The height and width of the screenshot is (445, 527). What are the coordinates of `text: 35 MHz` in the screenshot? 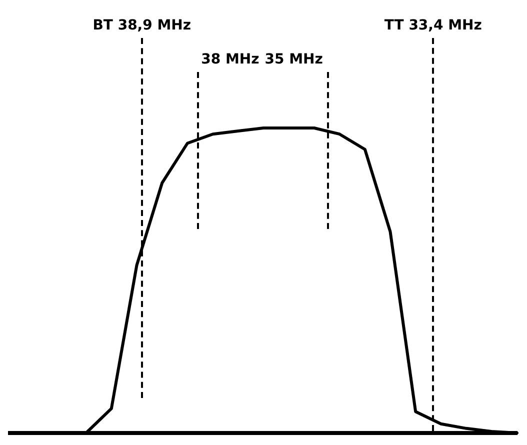 It's located at (293, 60).